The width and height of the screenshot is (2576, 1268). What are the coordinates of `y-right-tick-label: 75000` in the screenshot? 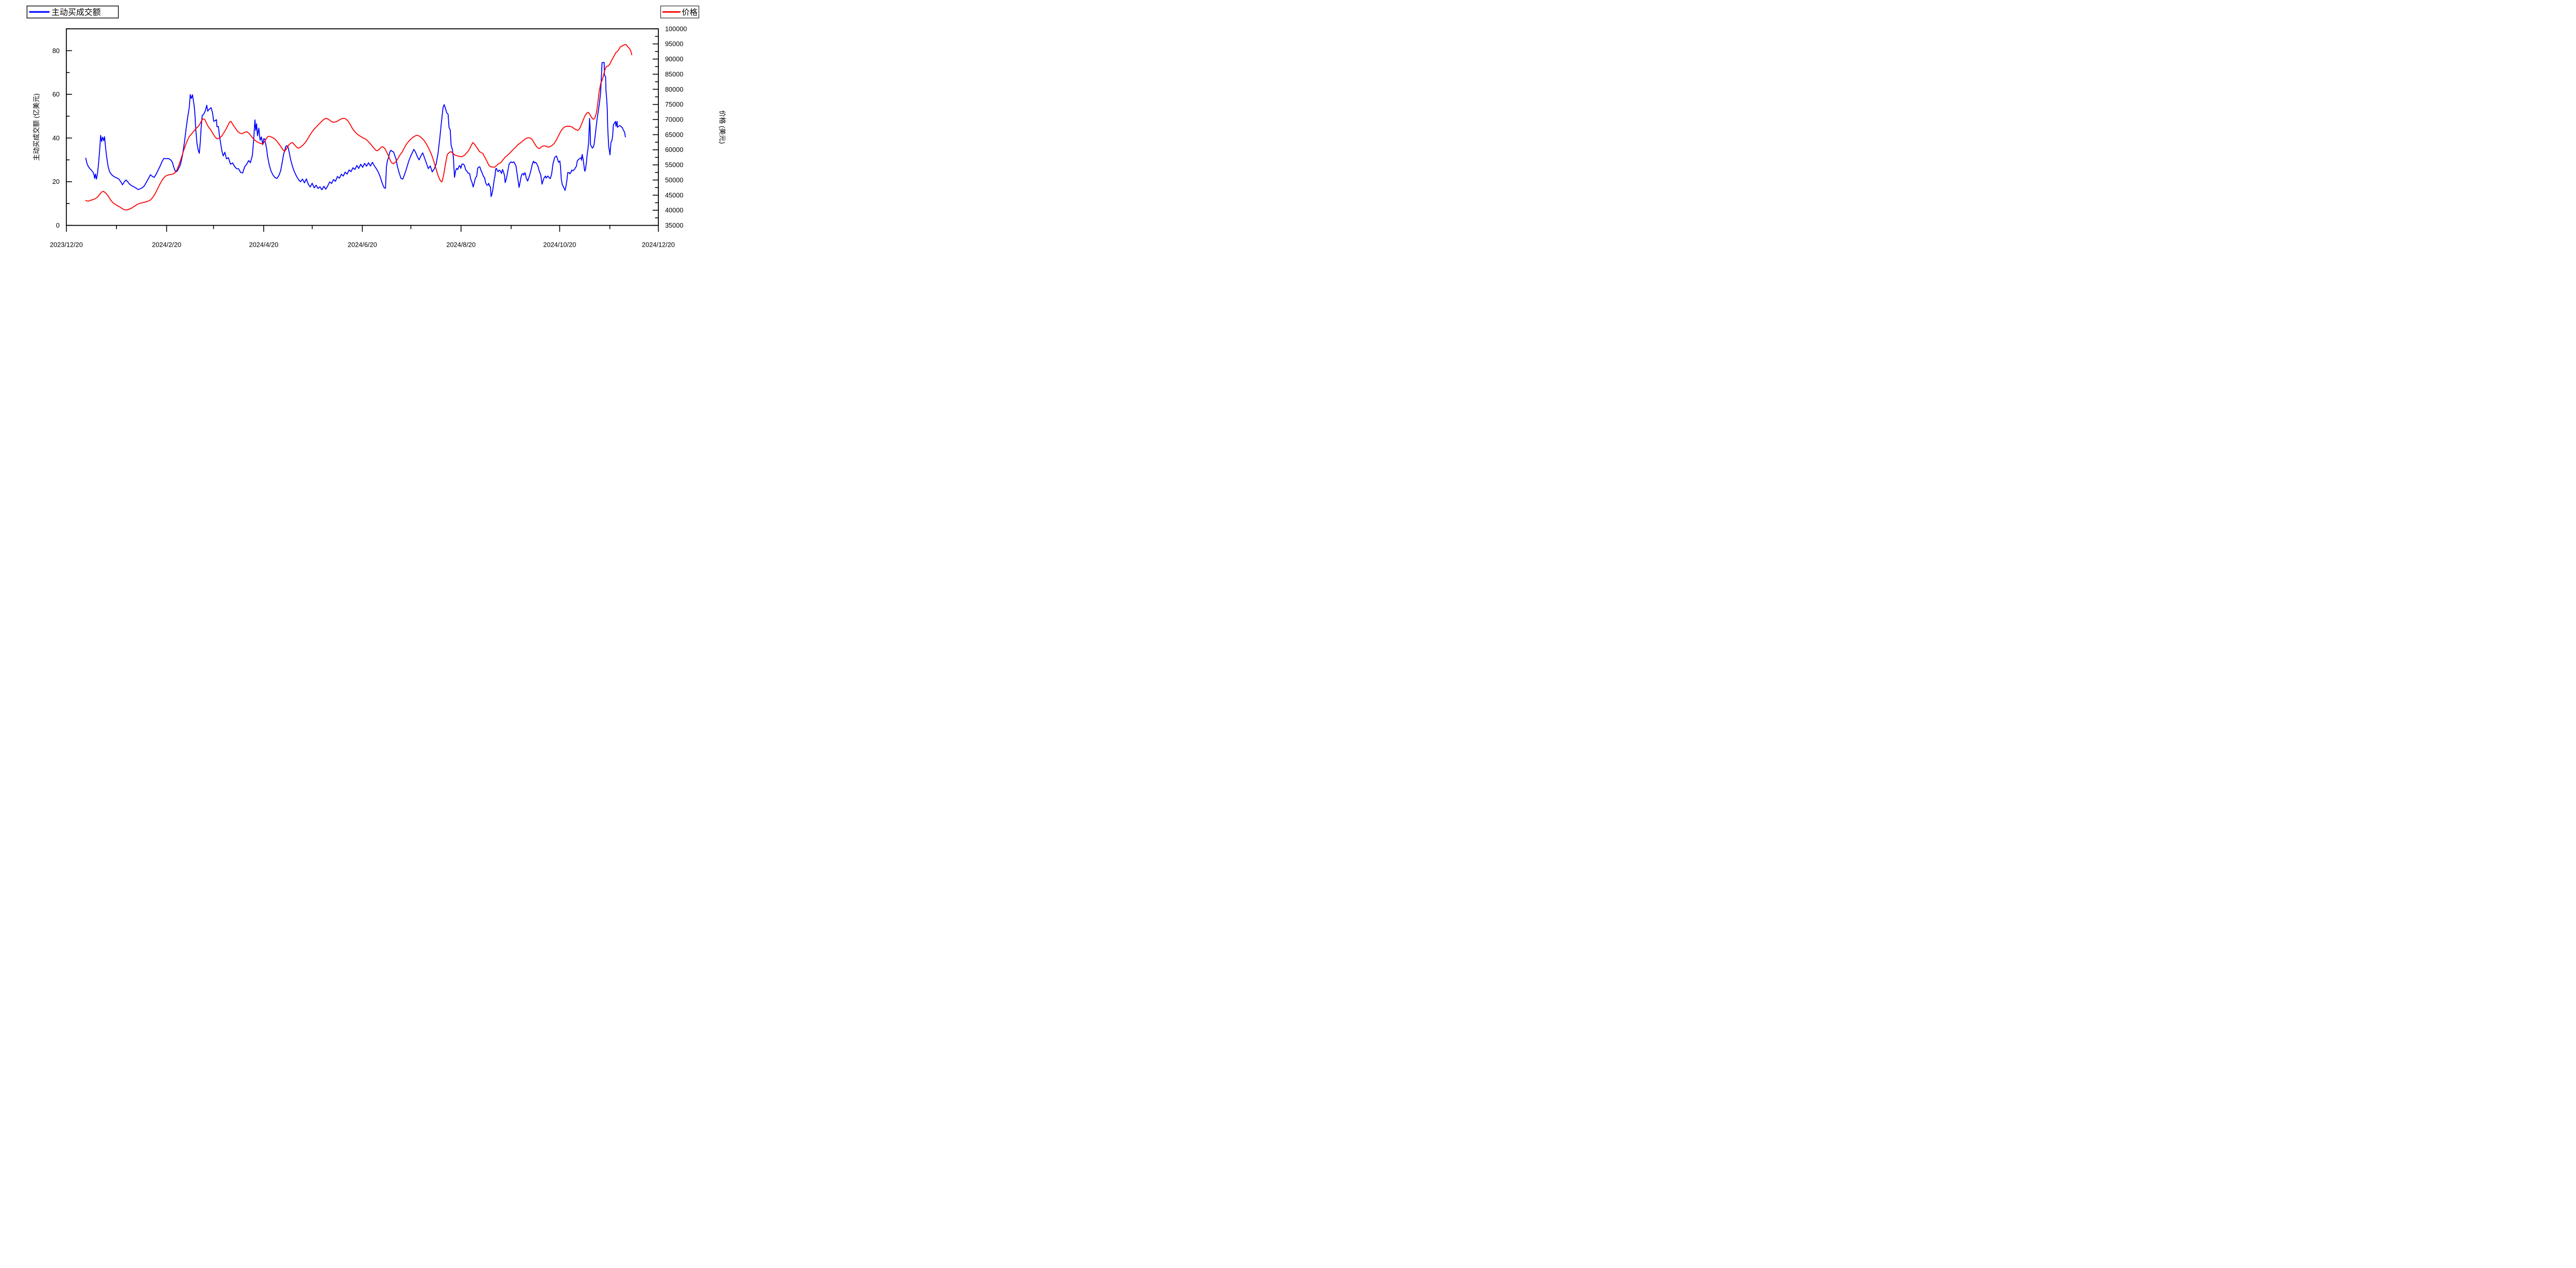 It's located at (674, 104).